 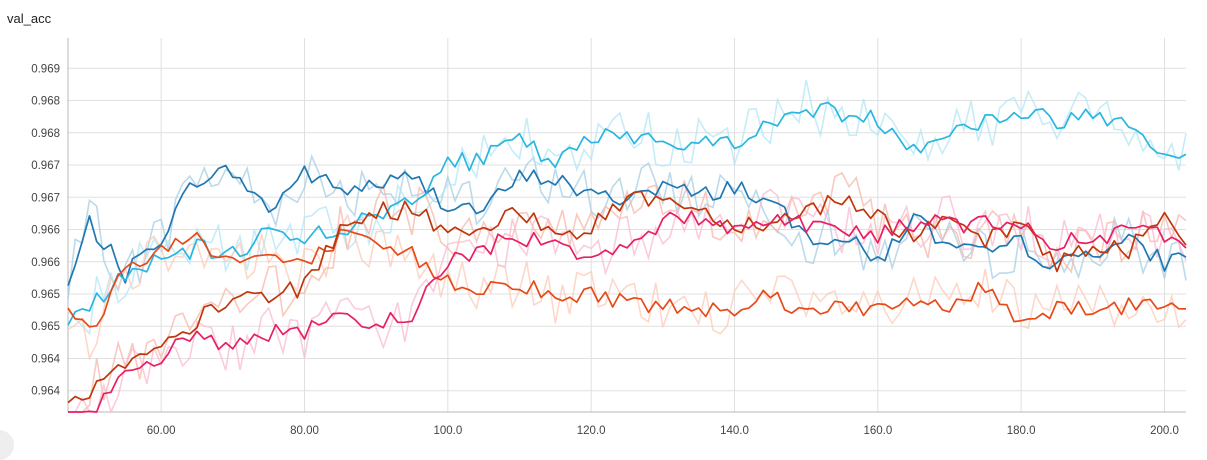 I want to click on x-tick-label: 60.00, so click(x=161, y=431).